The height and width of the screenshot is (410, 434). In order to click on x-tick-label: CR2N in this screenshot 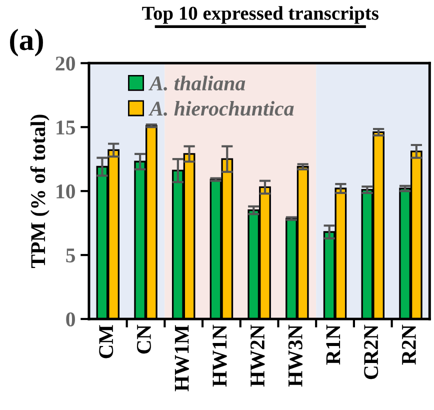, I will do `click(371, 352)`.